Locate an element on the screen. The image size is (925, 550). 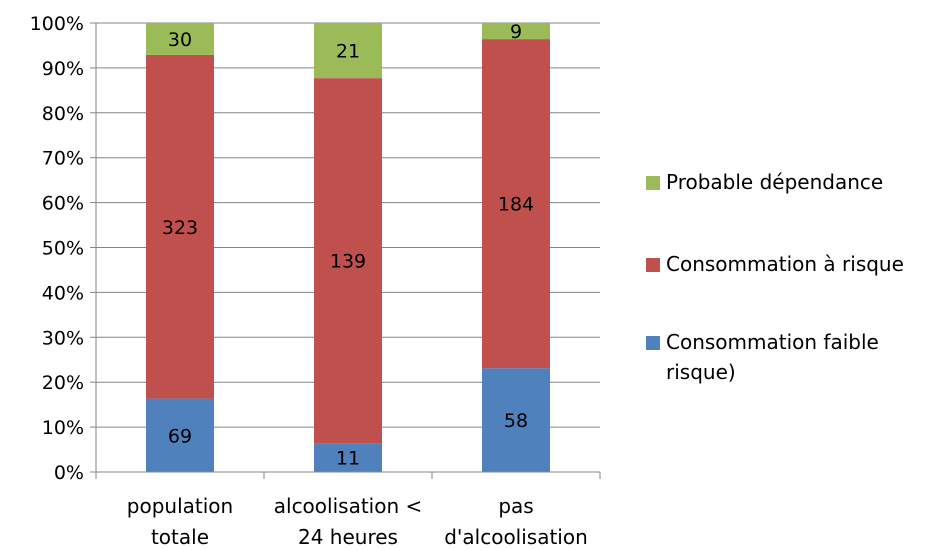
data-label: 184 is located at coordinates (516, 205).